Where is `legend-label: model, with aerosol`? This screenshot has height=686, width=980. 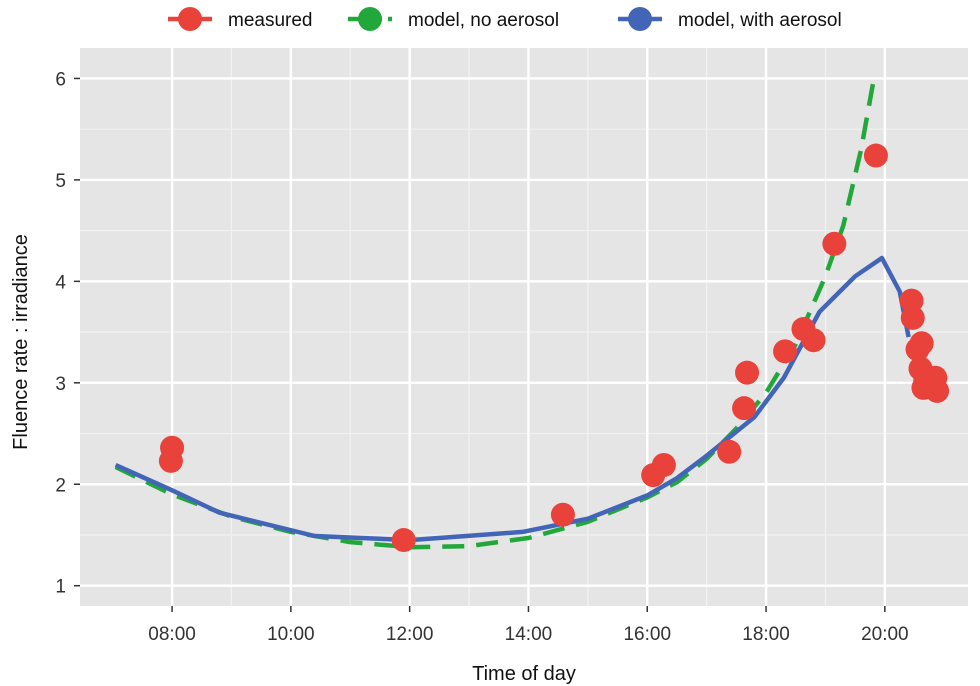
legend-label: model, with aerosol is located at coordinates (760, 20).